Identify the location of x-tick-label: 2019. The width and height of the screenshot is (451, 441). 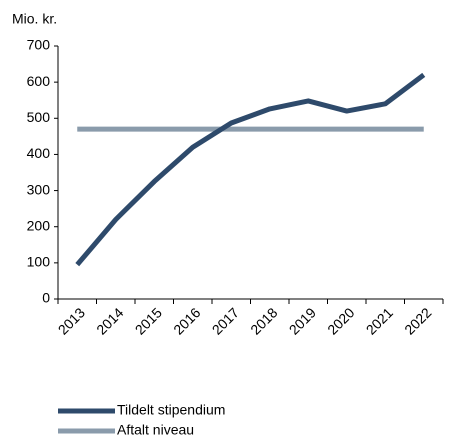
(302, 320).